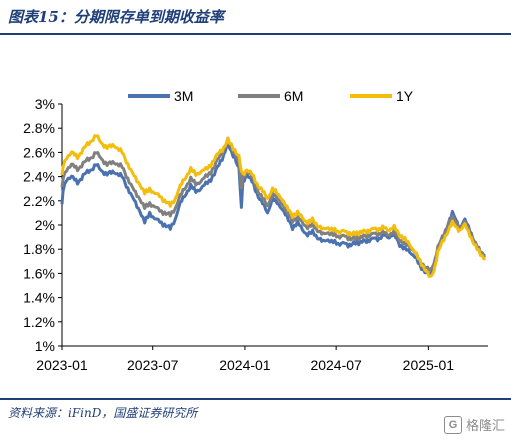 This screenshot has width=511, height=440. I want to click on y-tick-label: 2.6%, so click(39, 152).